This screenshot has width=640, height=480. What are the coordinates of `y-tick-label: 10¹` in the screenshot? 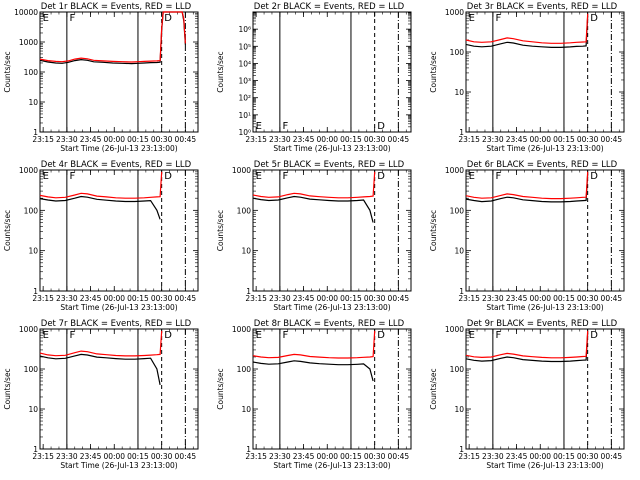 It's located at (244, 115).